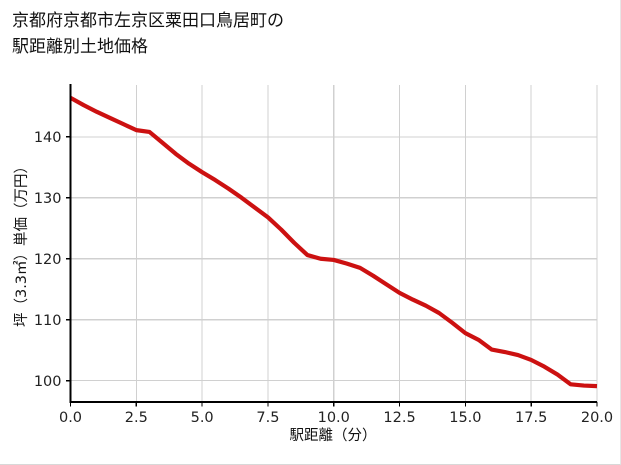 This screenshot has width=621, height=465. Describe the element at coordinates (267, 418) in the screenshot. I see `x-tick-label: 7.5` at that location.